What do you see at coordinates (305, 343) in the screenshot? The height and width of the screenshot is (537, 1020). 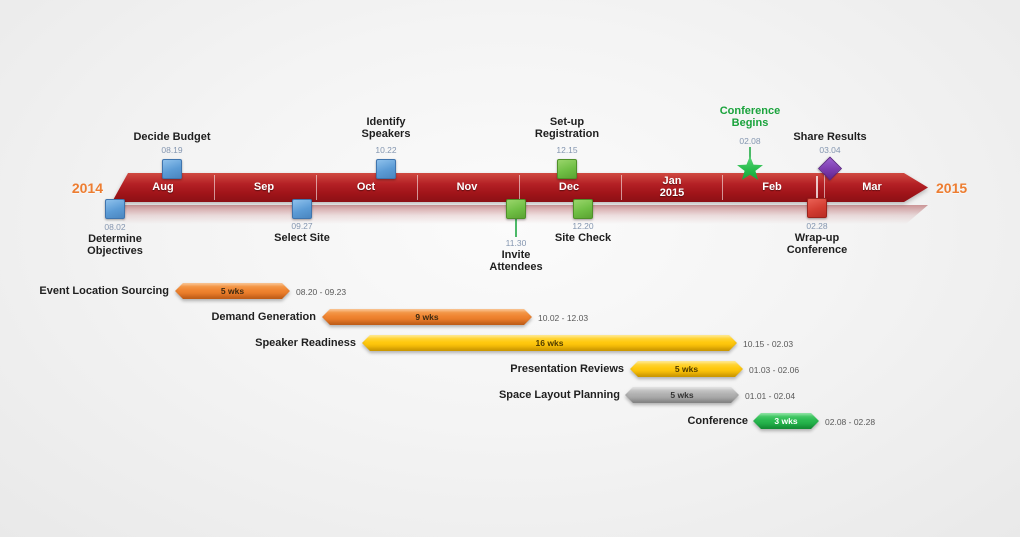 I see `task-label: Speaker Readiness` at bounding box center [305, 343].